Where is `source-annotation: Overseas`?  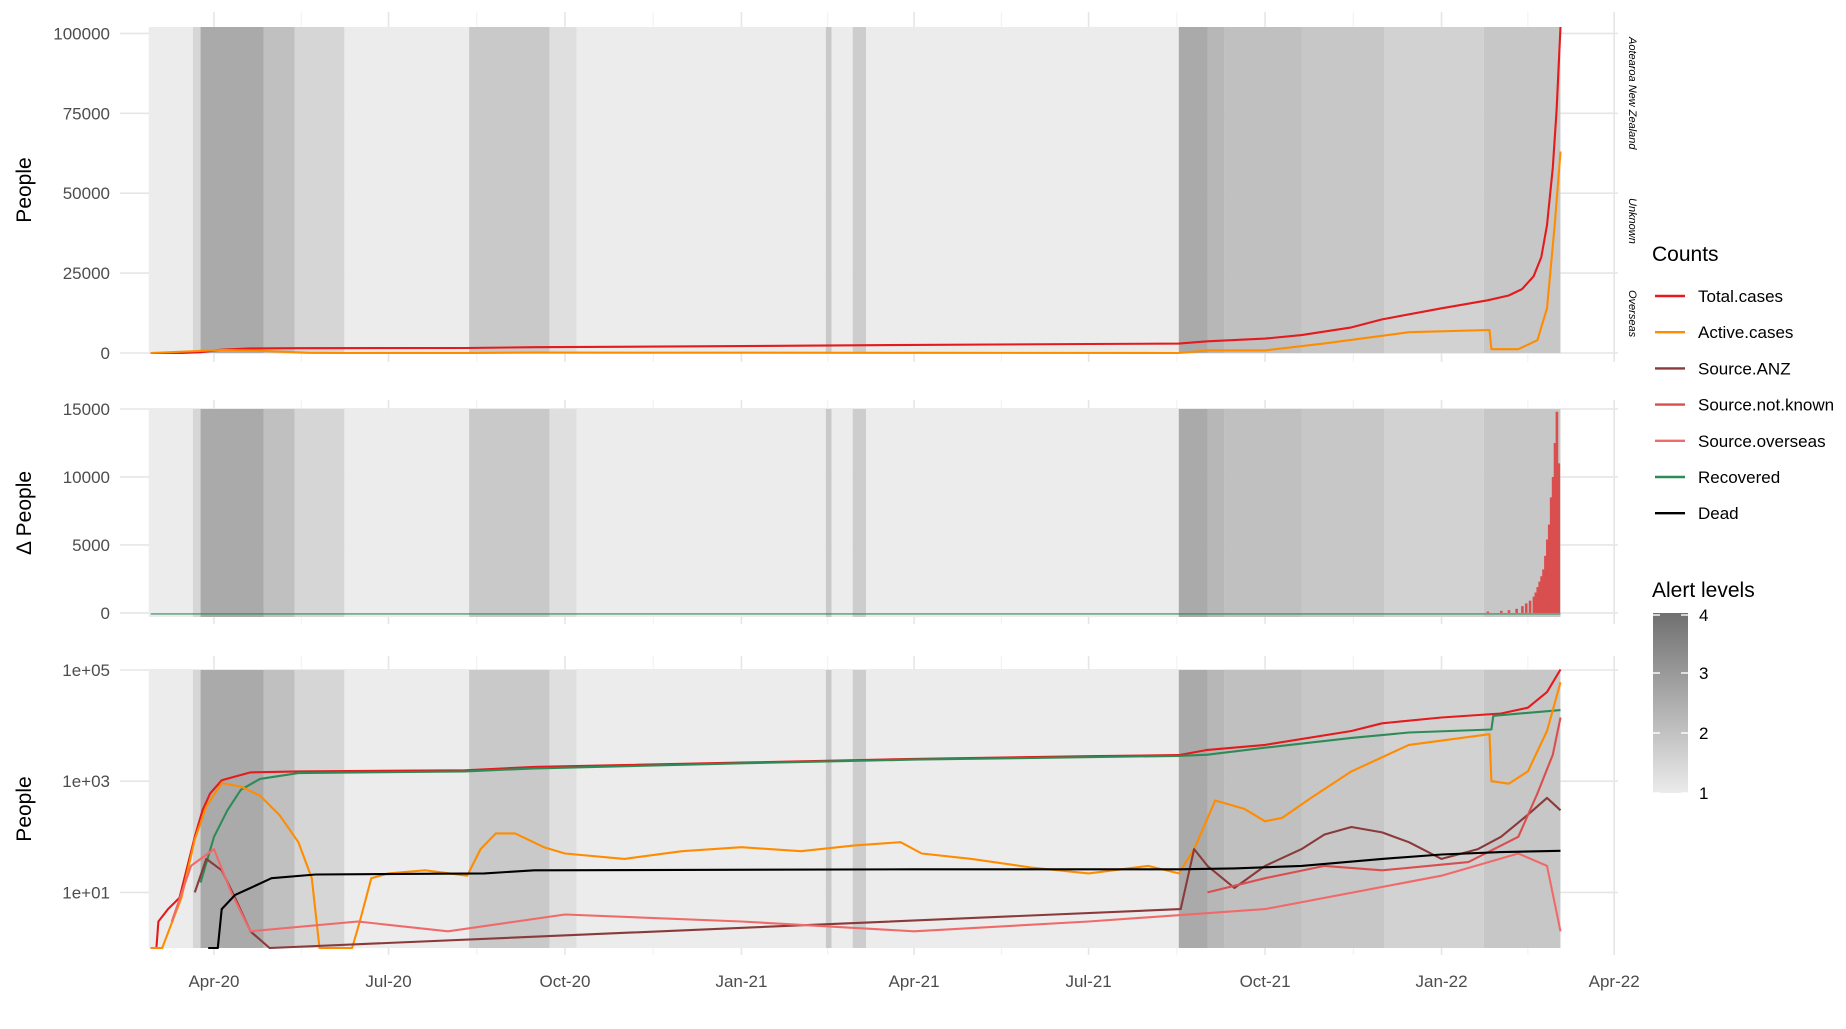
source-annotation: Overseas is located at coordinates (1632, 314).